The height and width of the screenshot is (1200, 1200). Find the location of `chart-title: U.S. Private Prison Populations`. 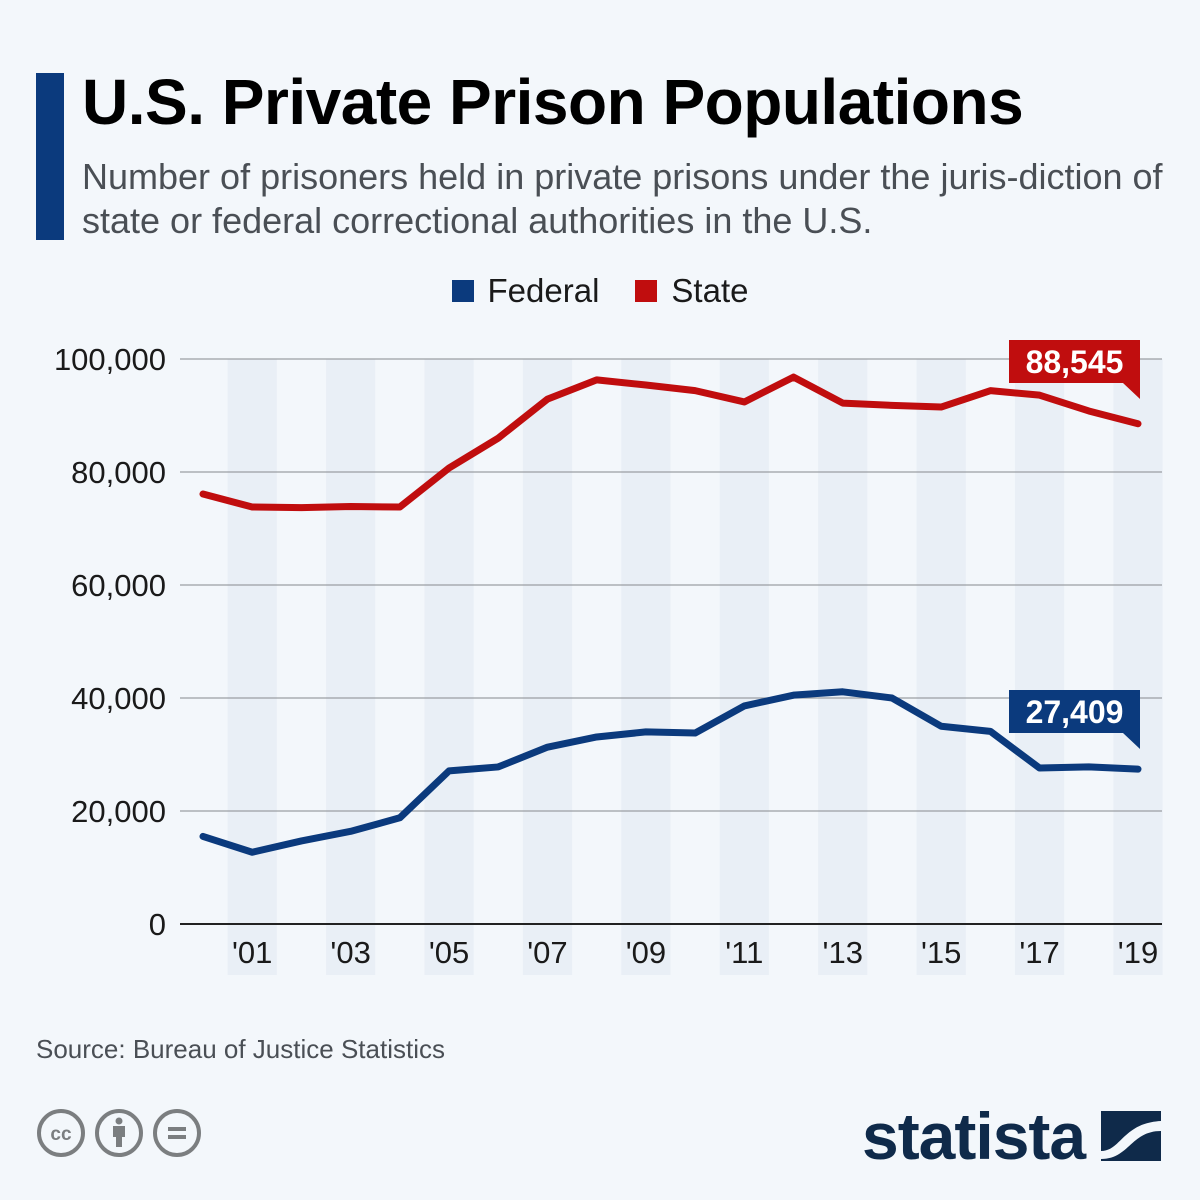

chart-title: U.S. Private Prison Populations is located at coordinates (553, 102).